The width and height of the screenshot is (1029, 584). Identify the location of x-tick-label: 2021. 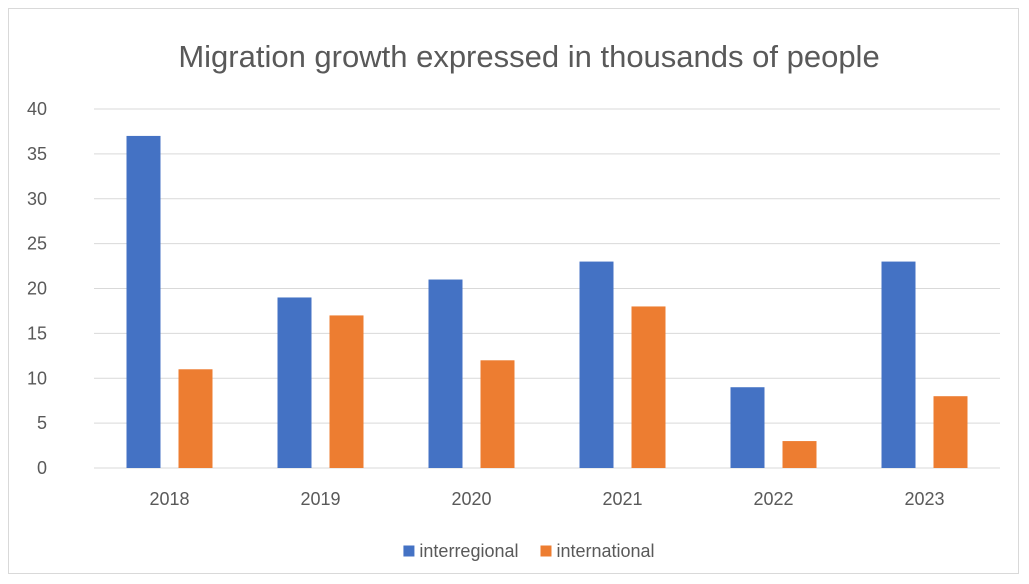
(622, 499).